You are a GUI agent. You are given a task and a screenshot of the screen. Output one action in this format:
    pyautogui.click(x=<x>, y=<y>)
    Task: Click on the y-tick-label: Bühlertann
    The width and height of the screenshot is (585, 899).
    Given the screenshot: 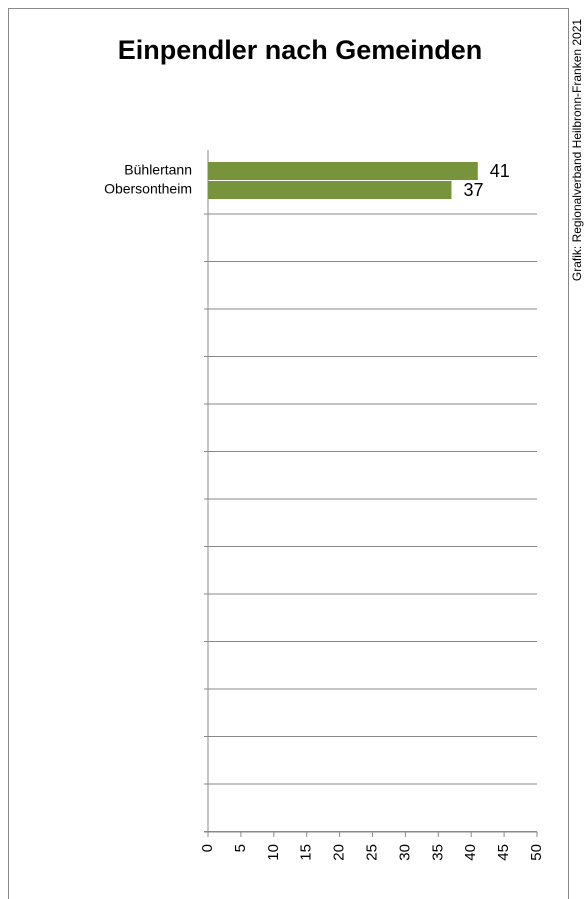 What is the action you would take?
    pyautogui.click(x=158, y=170)
    